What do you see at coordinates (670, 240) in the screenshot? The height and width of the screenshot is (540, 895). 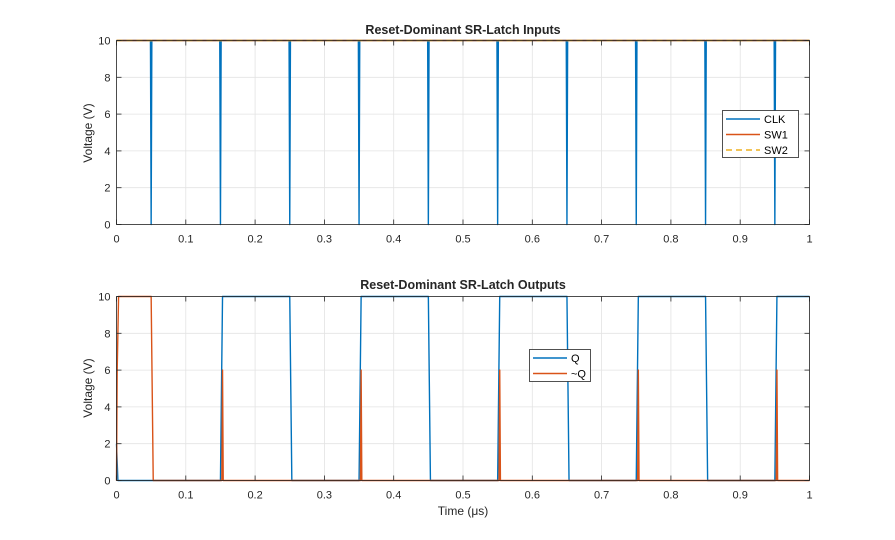 I see `inputs-xtick-label: 0.8` at bounding box center [670, 240].